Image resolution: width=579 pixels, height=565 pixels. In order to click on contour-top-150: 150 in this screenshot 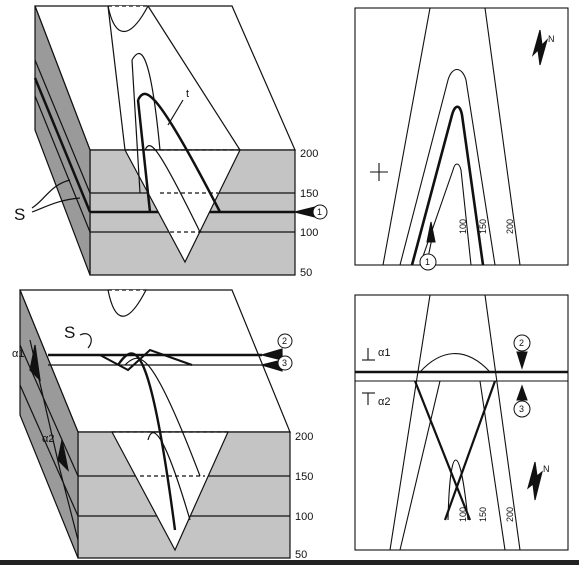, I will do `click(483, 226)`.